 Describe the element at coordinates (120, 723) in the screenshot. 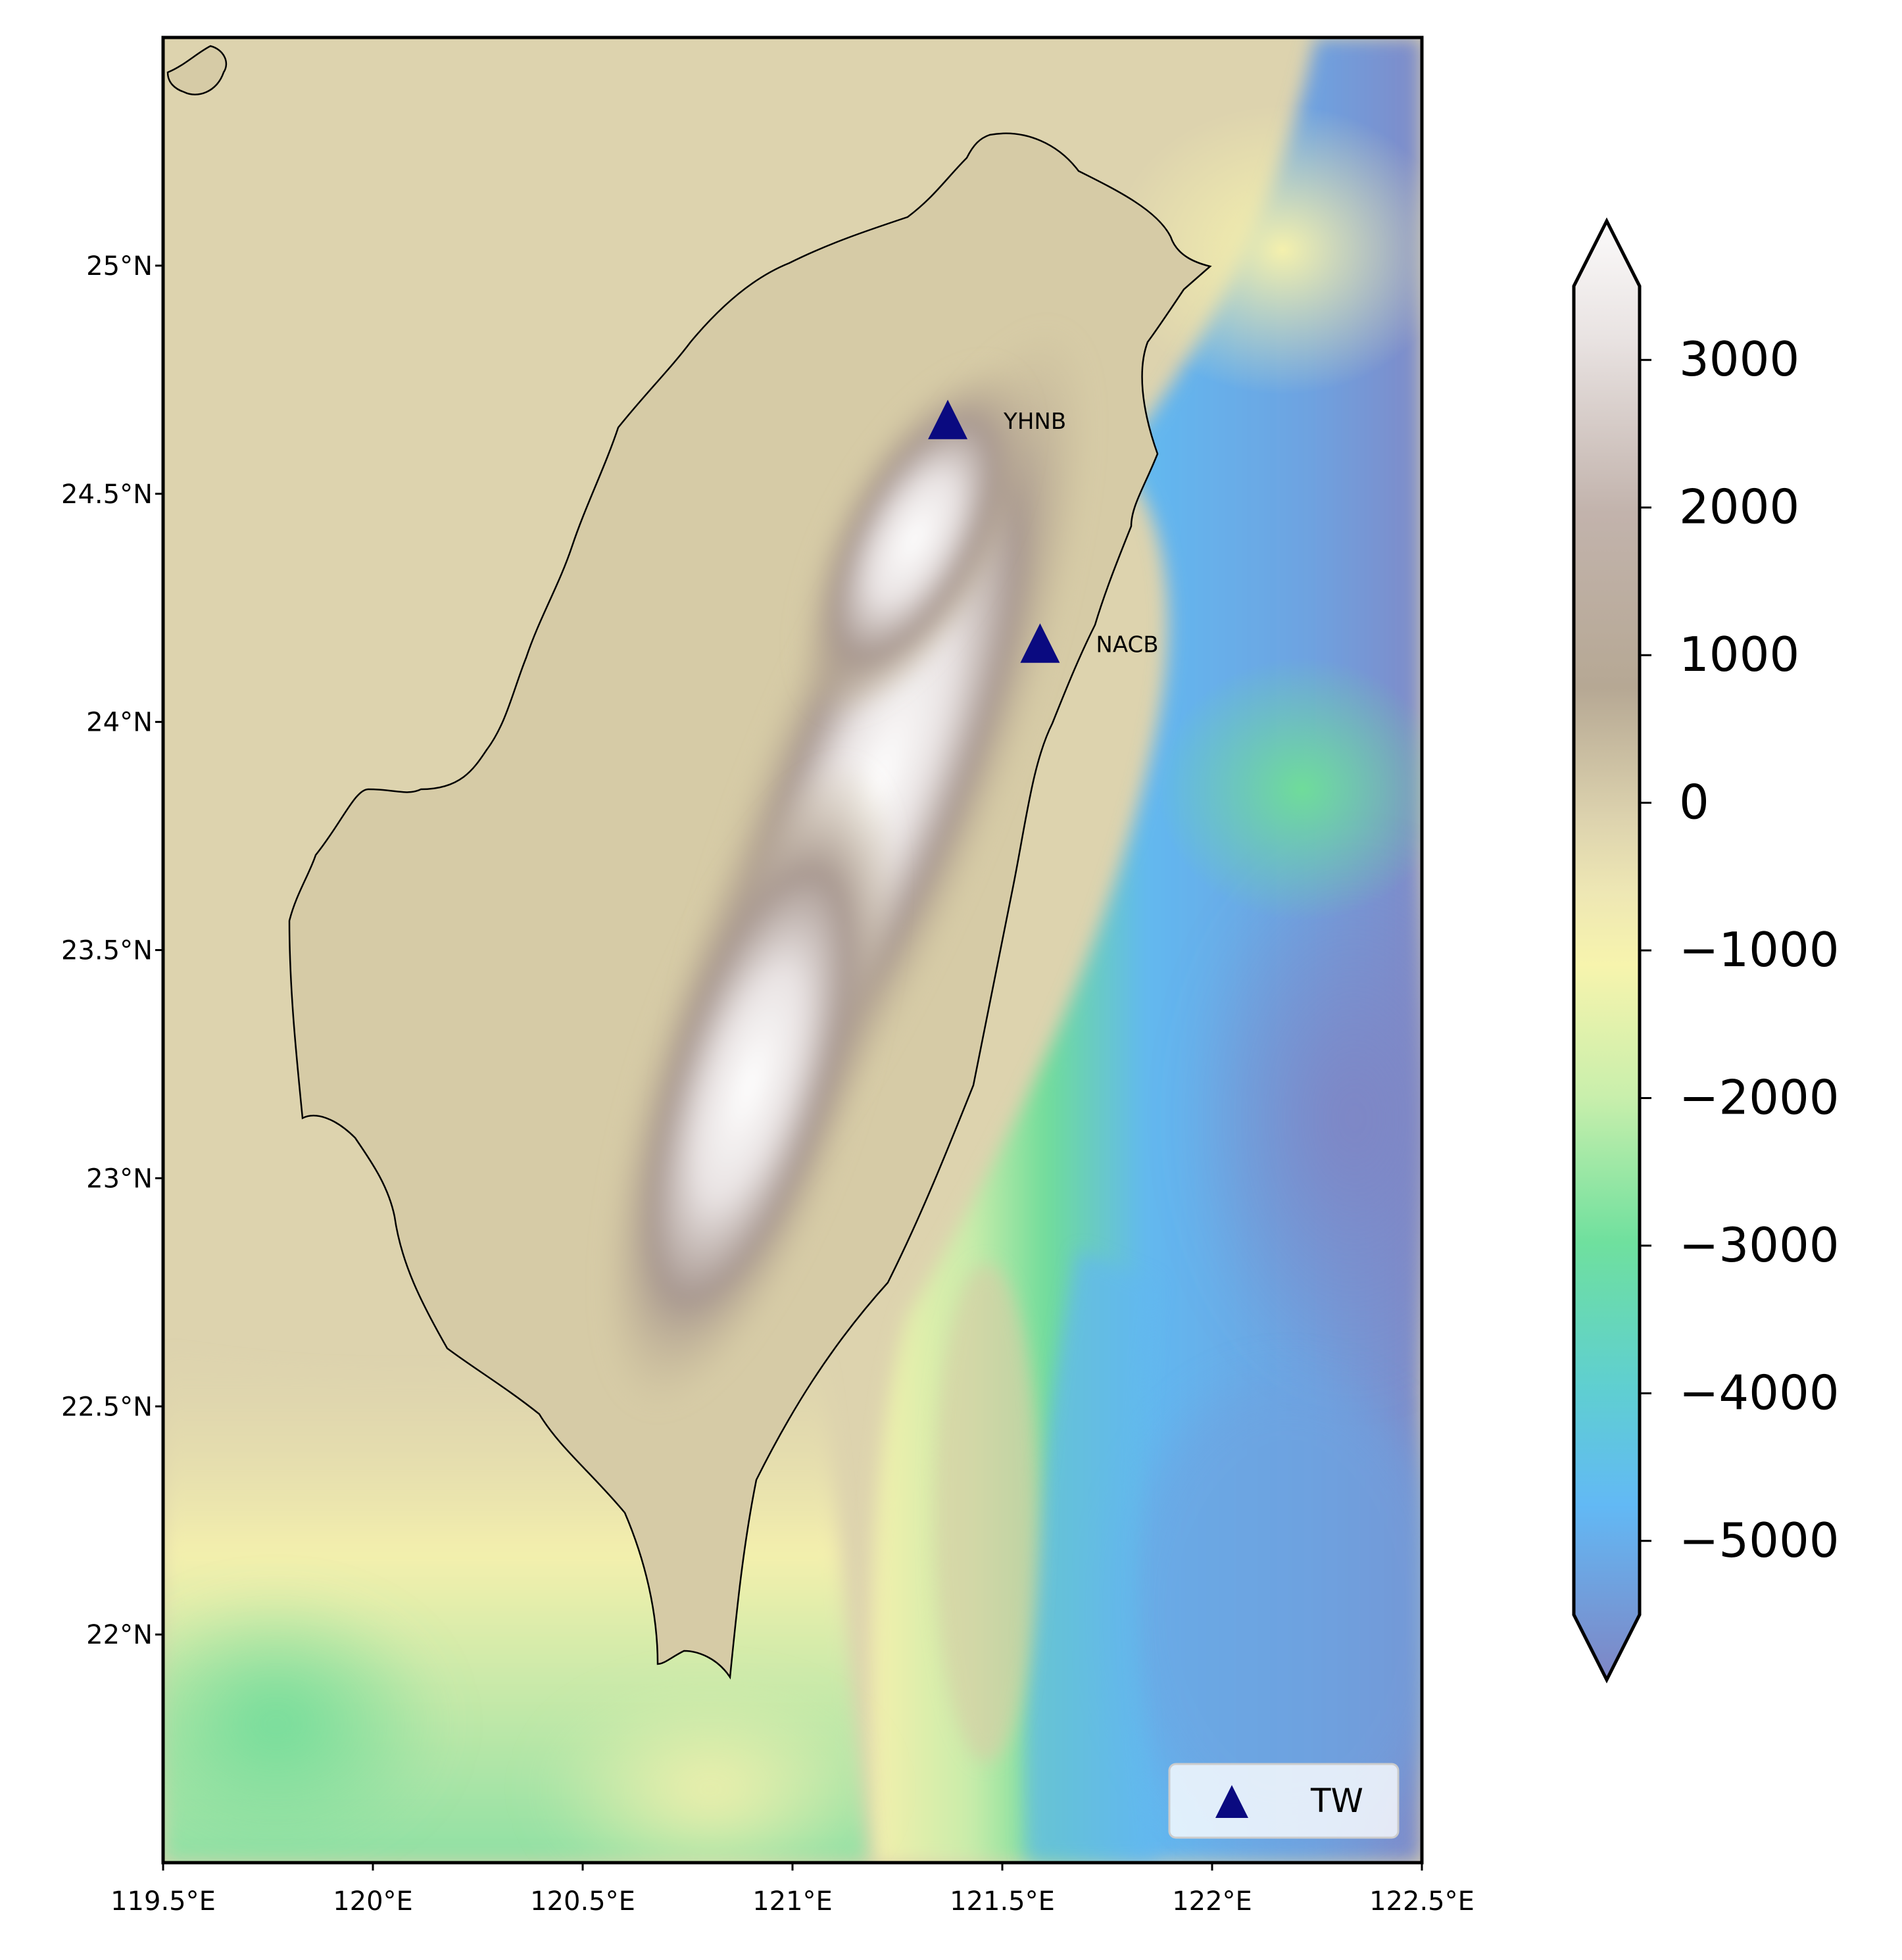

I see `y-tick-label: 24°N` at that location.